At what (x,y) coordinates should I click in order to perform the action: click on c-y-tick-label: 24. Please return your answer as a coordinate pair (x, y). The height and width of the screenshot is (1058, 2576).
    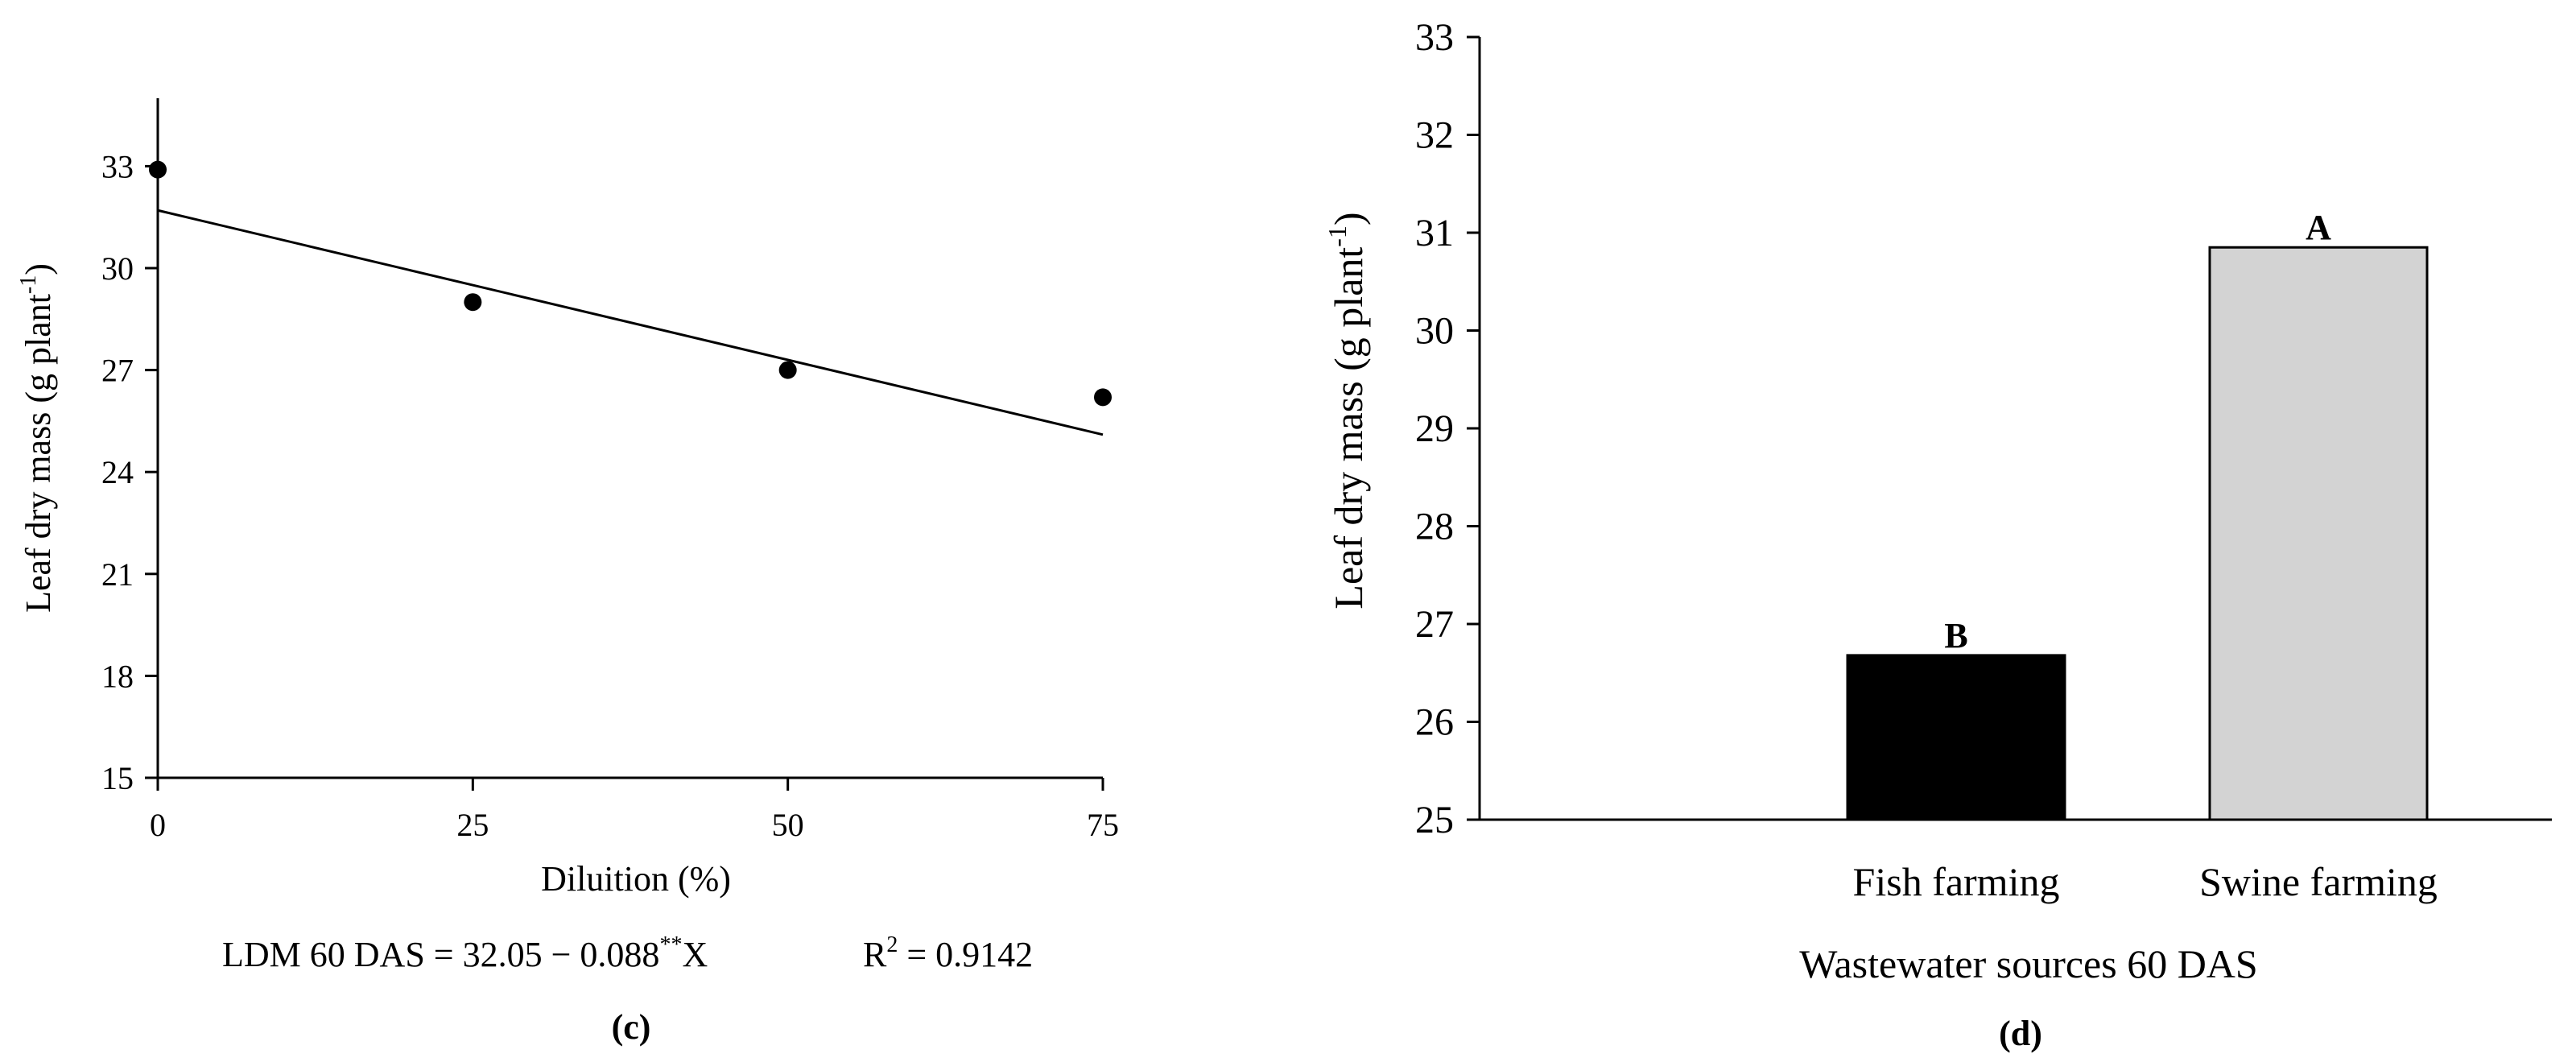
    Looking at the image, I should click on (117, 472).